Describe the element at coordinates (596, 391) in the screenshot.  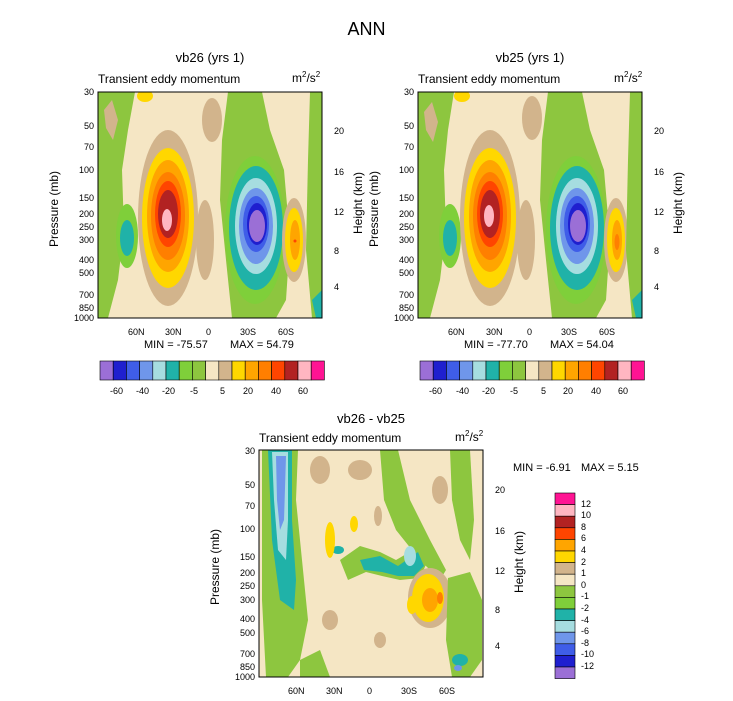
I see `cb2-label: 40` at that location.